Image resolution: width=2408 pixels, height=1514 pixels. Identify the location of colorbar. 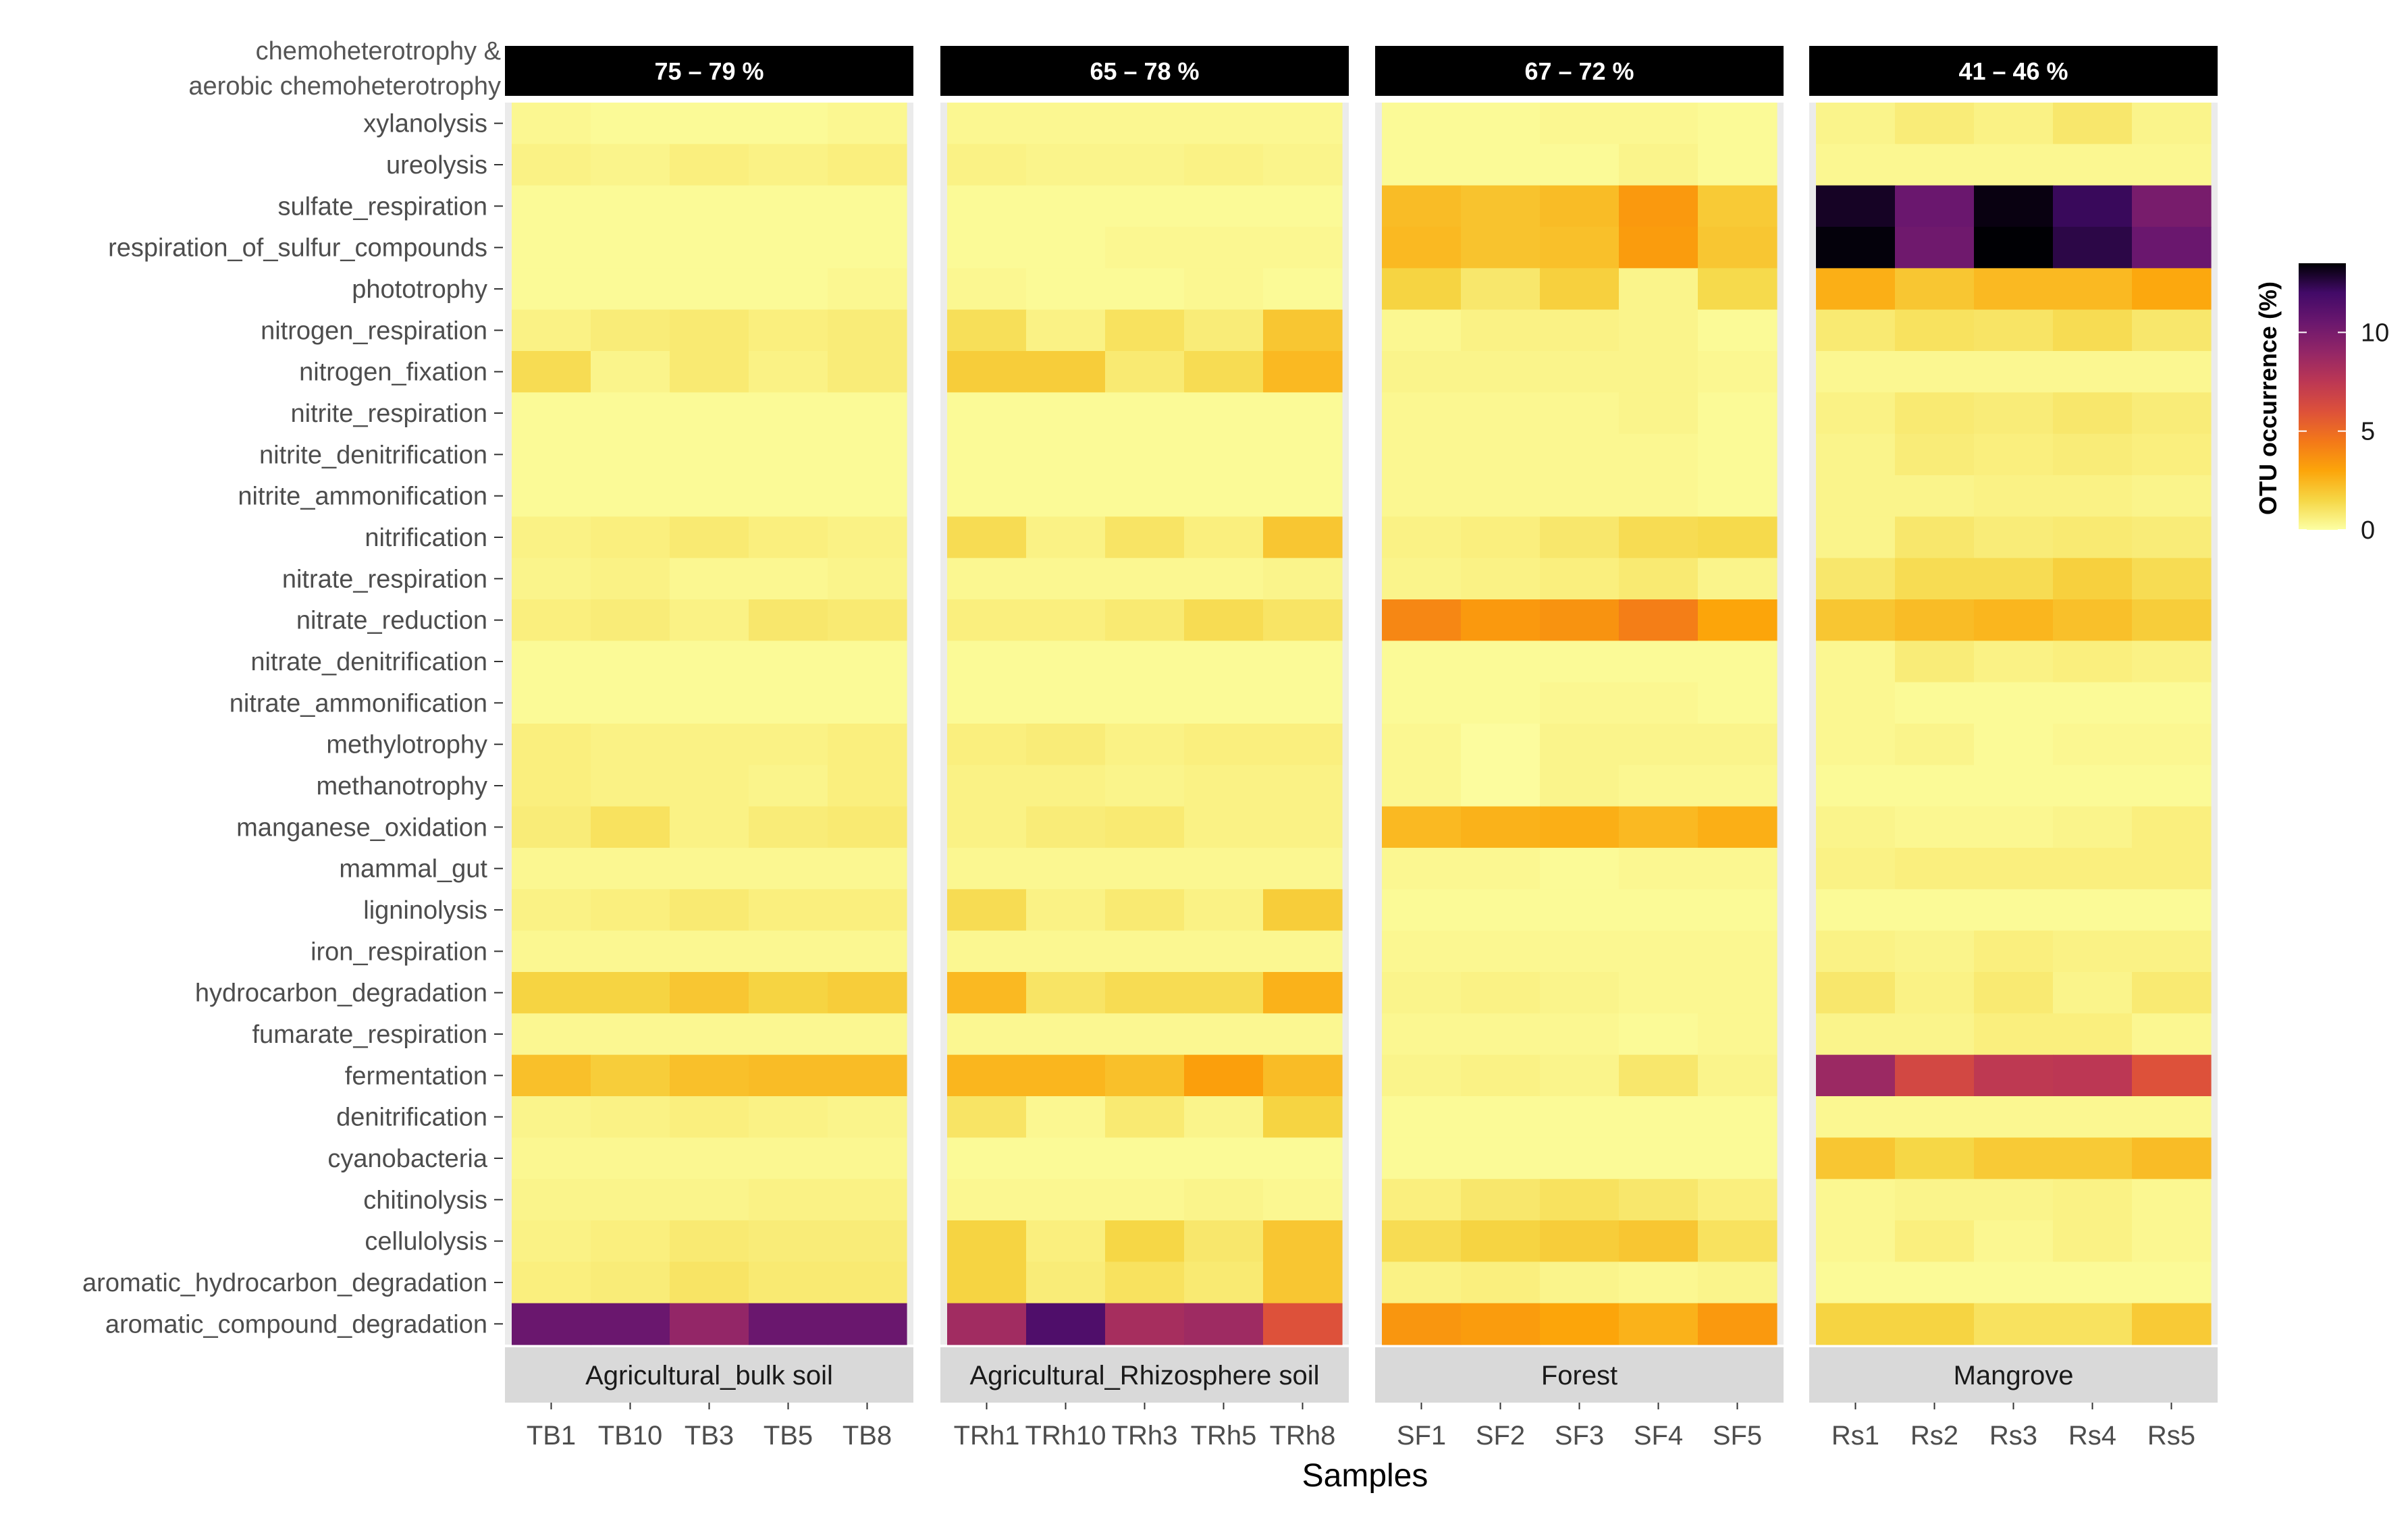
(2323, 396).